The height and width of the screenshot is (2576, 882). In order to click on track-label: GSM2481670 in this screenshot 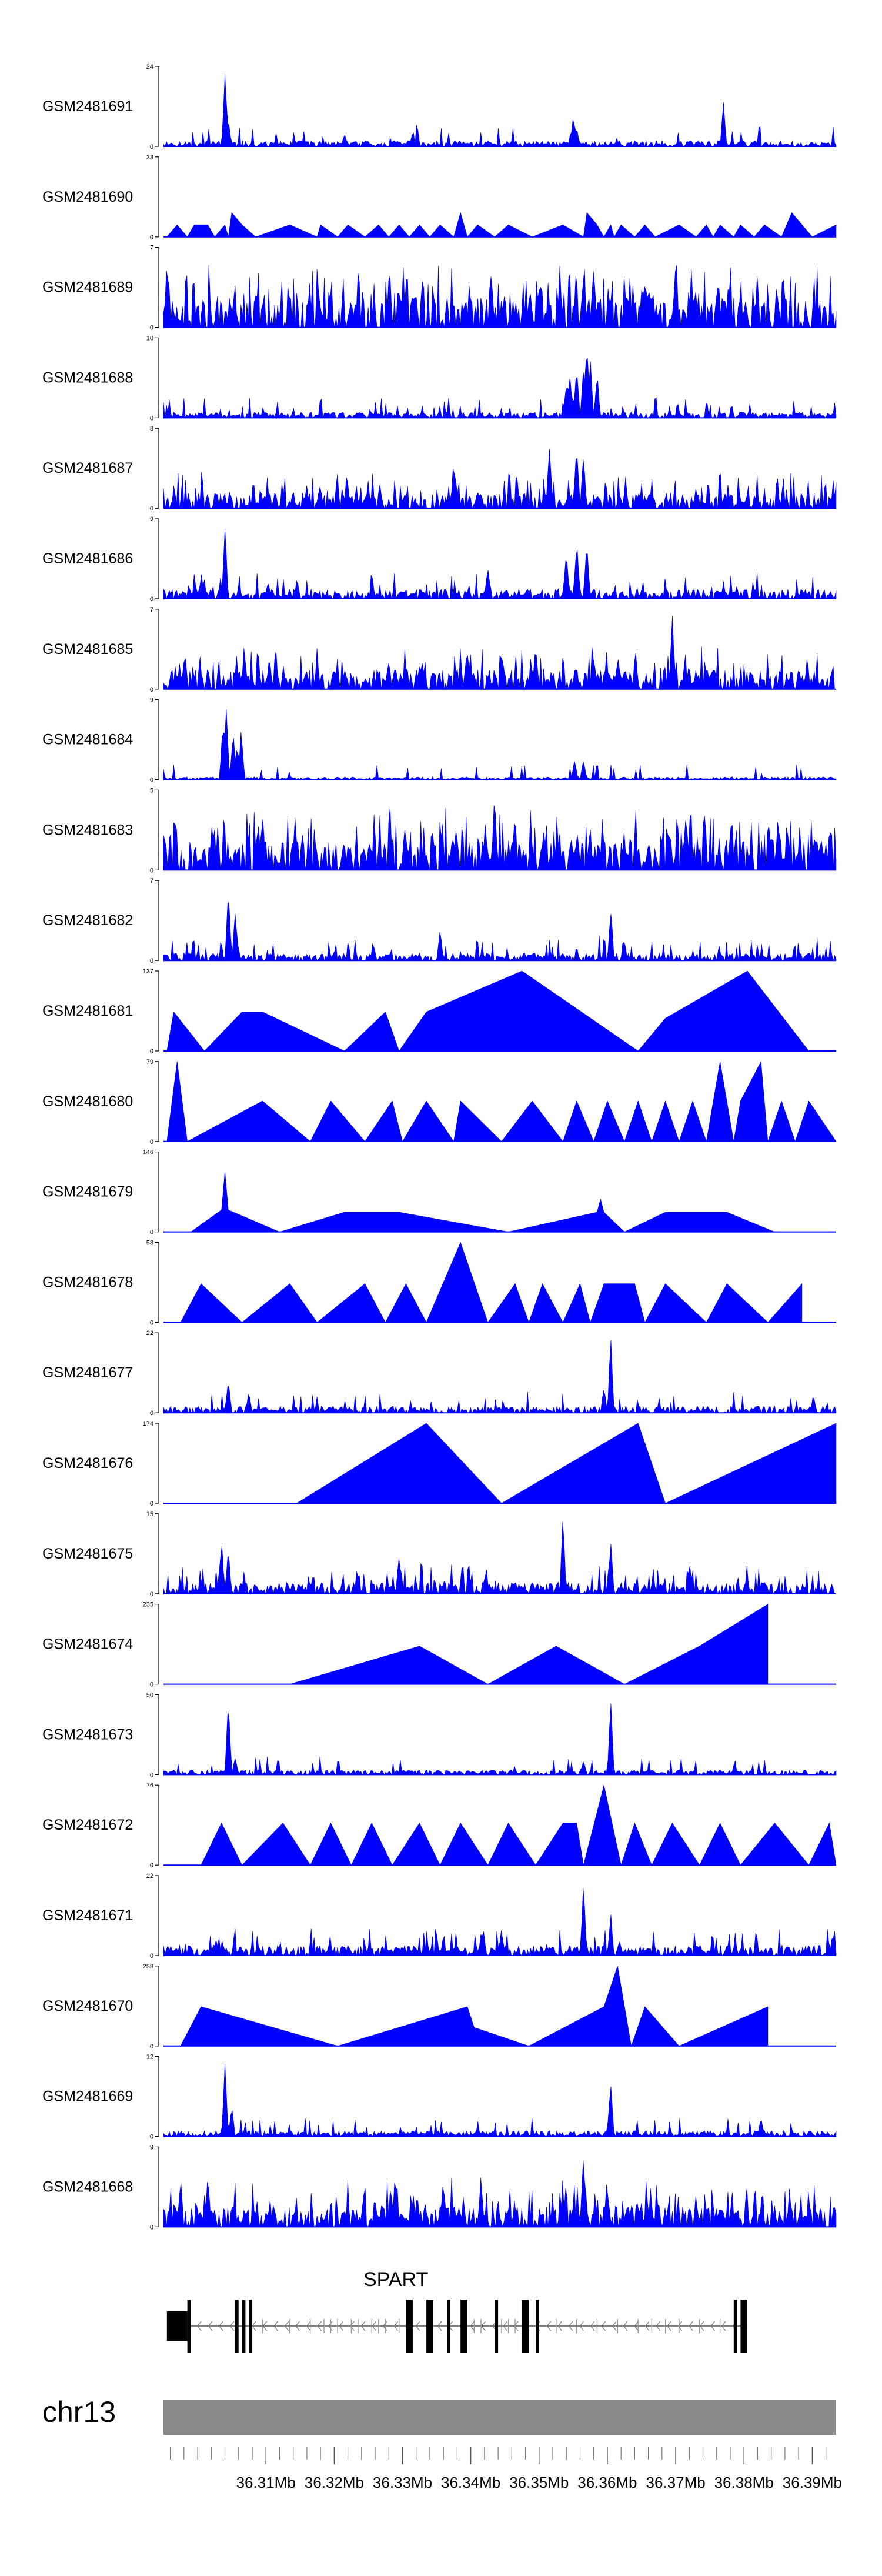, I will do `click(87, 2006)`.